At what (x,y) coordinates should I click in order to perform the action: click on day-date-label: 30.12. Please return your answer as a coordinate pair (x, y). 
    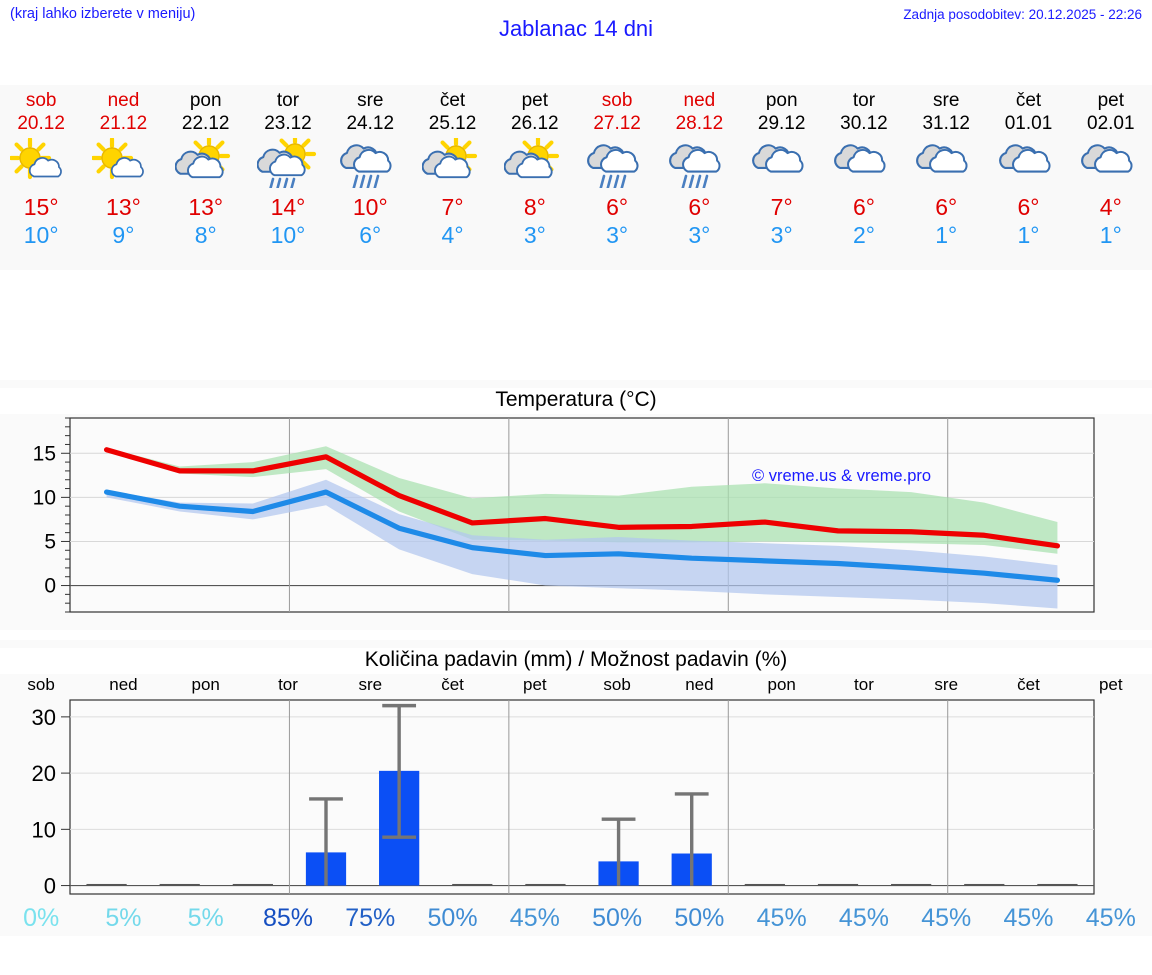
    Looking at the image, I should click on (864, 123).